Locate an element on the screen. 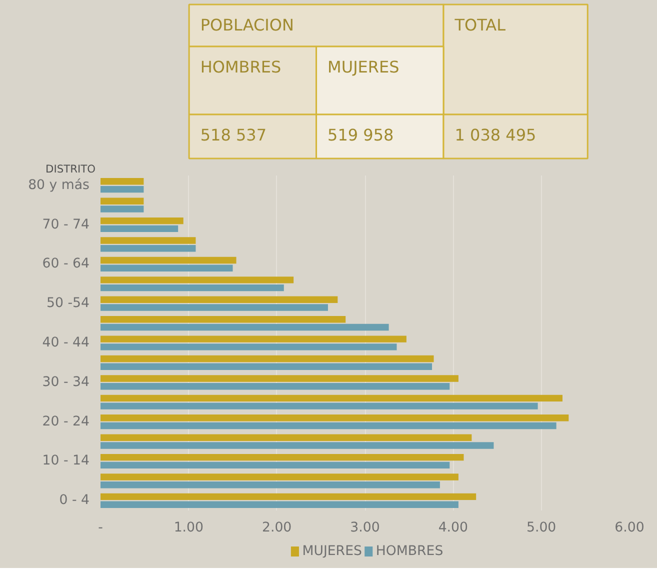  x-tick-label: 5.00 is located at coordinates (541, 528).